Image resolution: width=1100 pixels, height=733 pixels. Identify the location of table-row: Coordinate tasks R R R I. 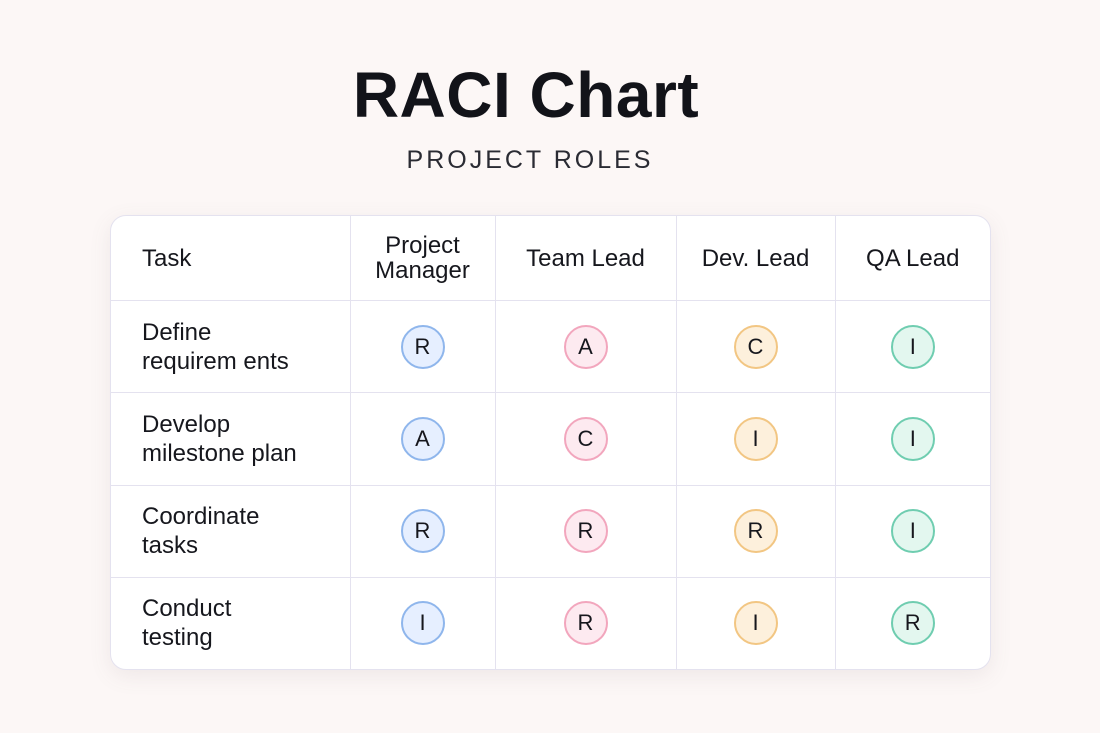
(550, 531).